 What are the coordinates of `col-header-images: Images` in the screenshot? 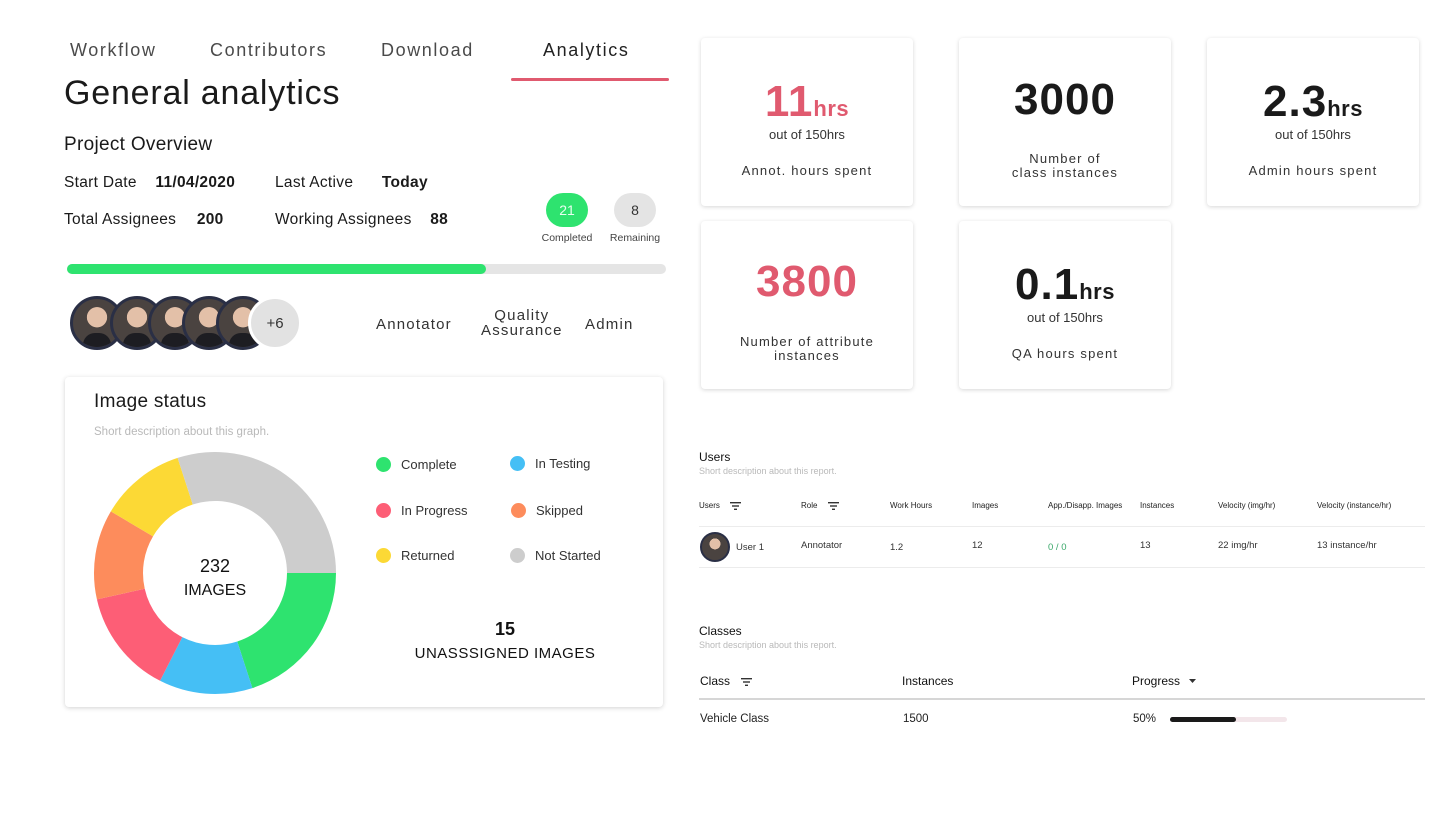 It's located at (985, 505).